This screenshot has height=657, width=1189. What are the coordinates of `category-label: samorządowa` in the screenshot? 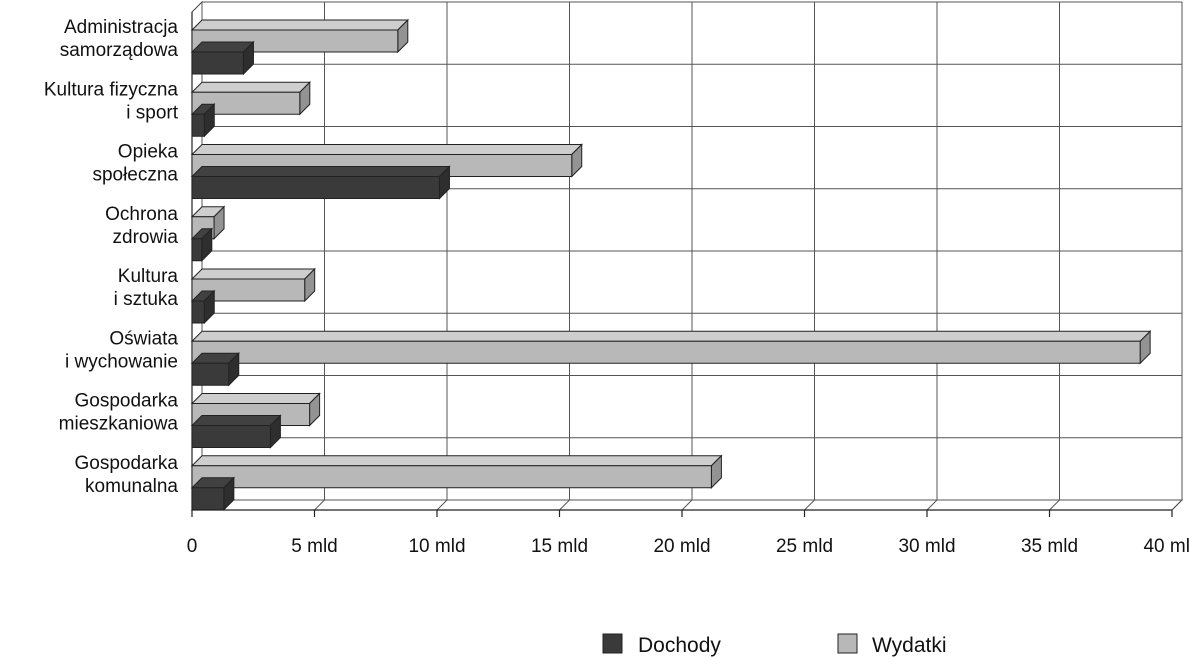 It's located at (119, 50).